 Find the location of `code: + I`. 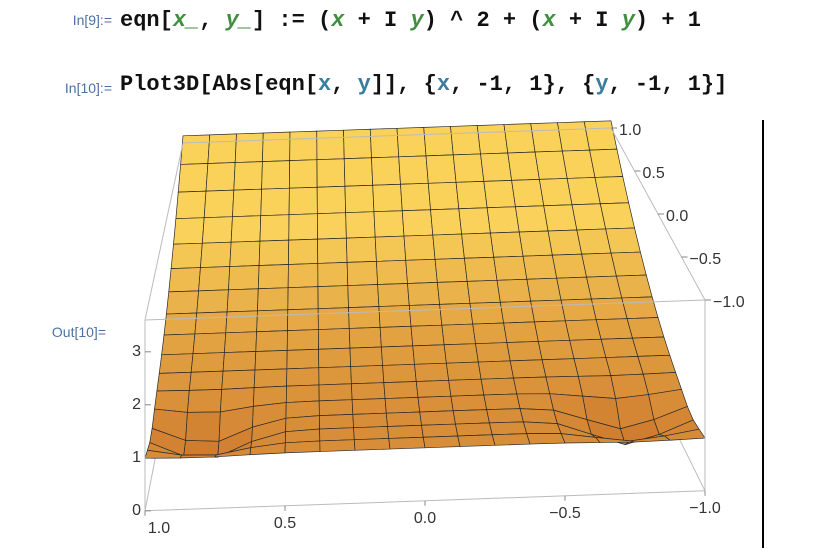

code: + I is located at coordinates (588, 20).